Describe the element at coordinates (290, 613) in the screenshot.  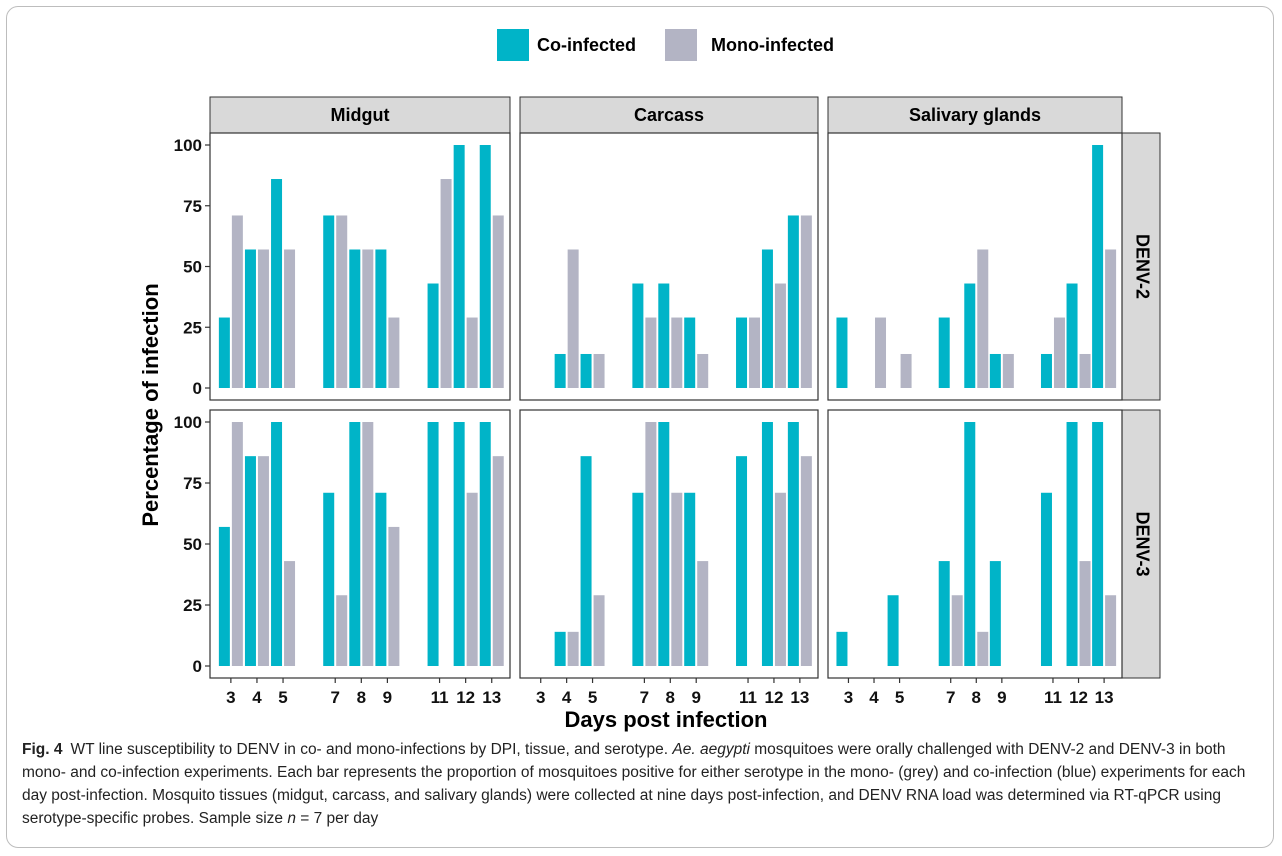
I see `bar-mono-denv-3-midgut-day5` at that location.